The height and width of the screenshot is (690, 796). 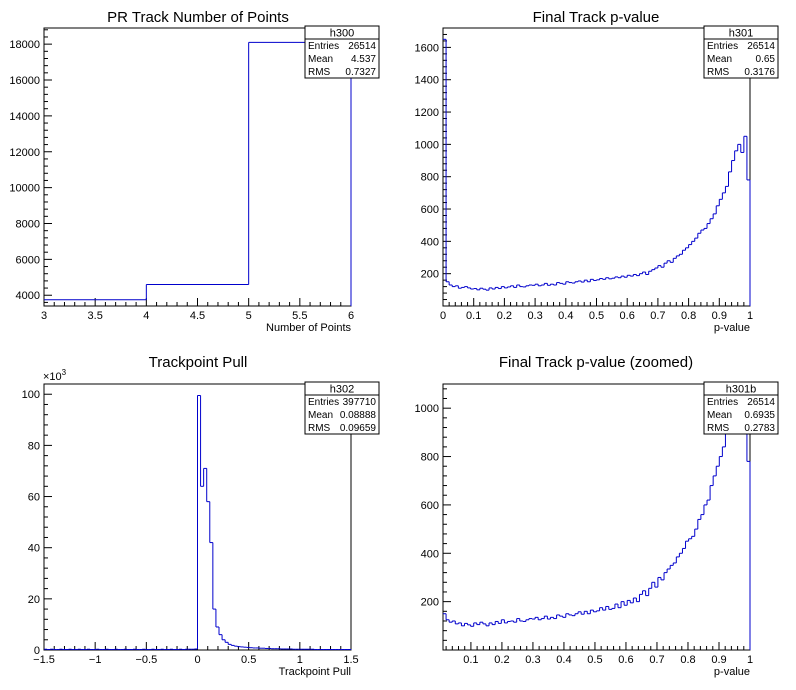 I want to click on x-tick-label: 0.1, so click(x=473, y=316).